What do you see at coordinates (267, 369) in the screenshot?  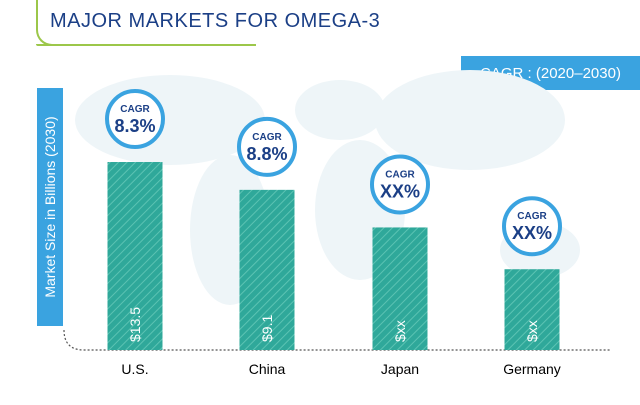 I see `x-tick-label-1: China` at bounding box center [267, 369].